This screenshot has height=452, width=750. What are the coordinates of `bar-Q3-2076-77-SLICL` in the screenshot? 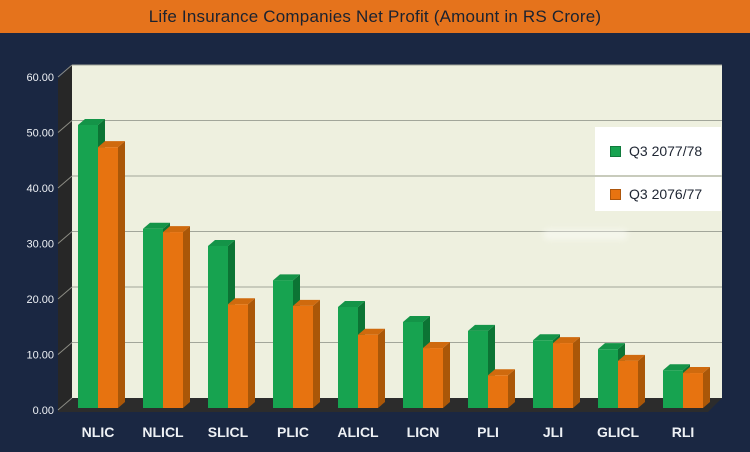 It's located at (238, 356).